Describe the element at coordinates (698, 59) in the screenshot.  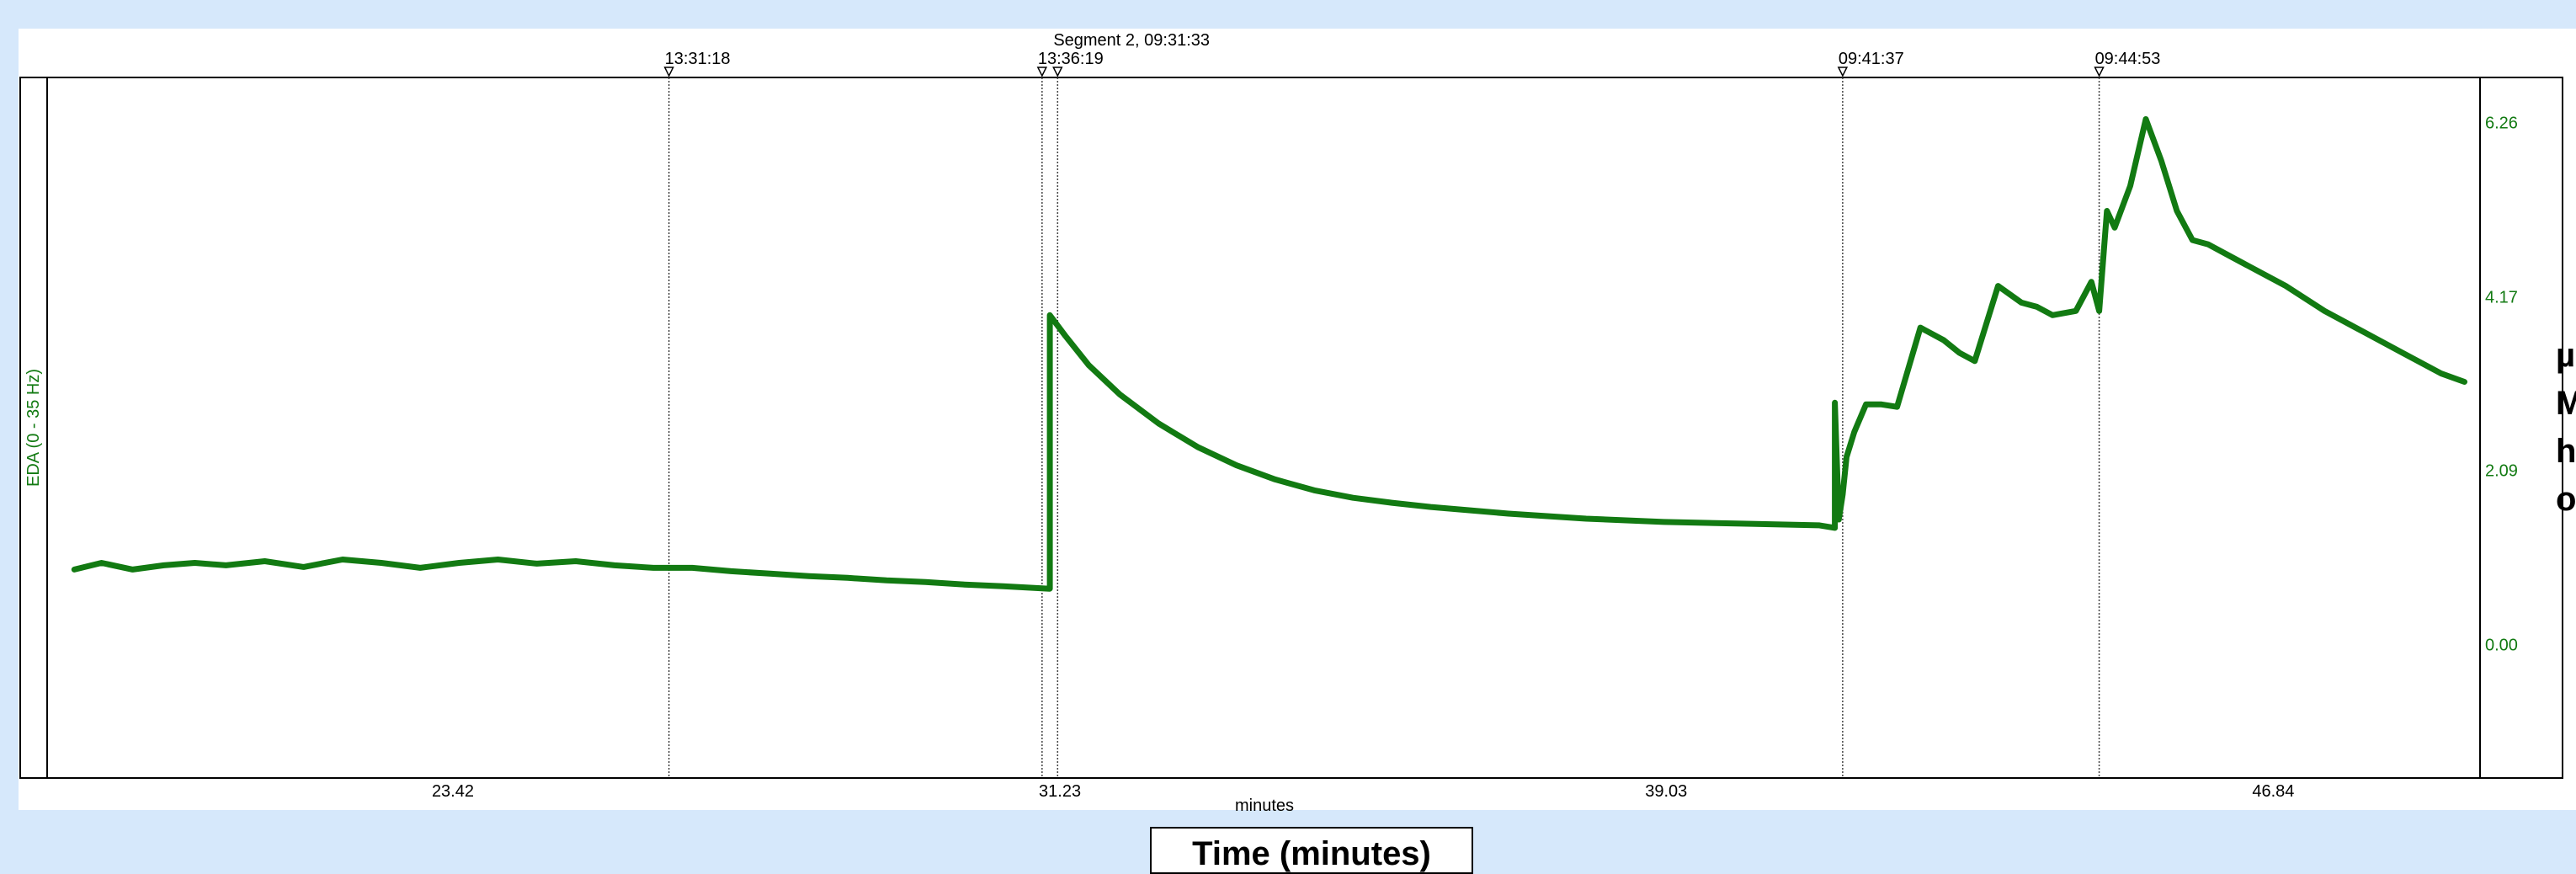
I see `marker-label-0: 13:31:18` at that location.